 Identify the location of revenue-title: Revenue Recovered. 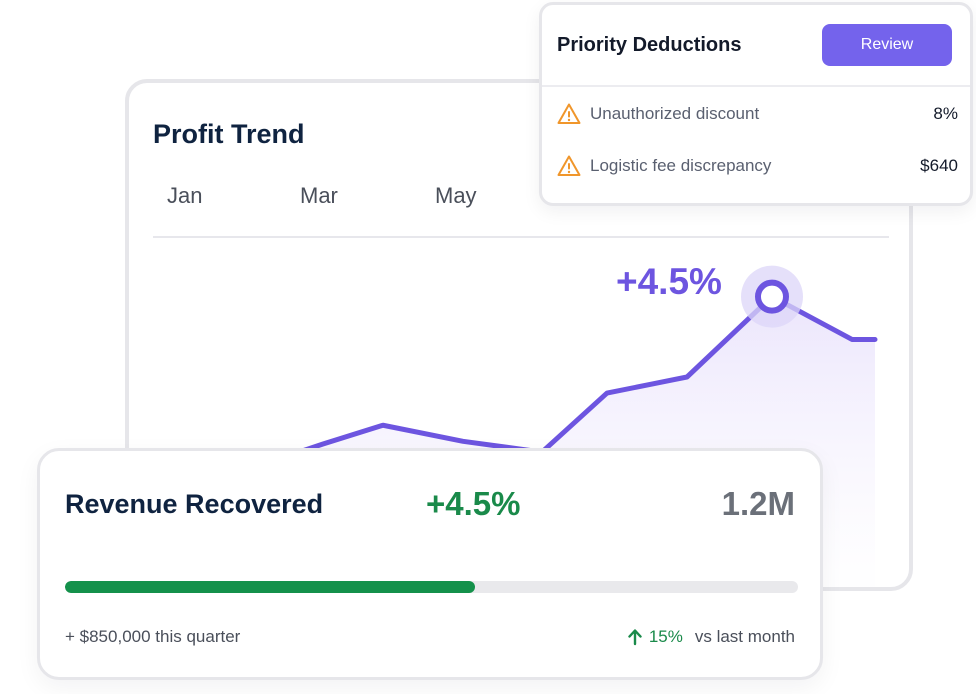
(194, 504).